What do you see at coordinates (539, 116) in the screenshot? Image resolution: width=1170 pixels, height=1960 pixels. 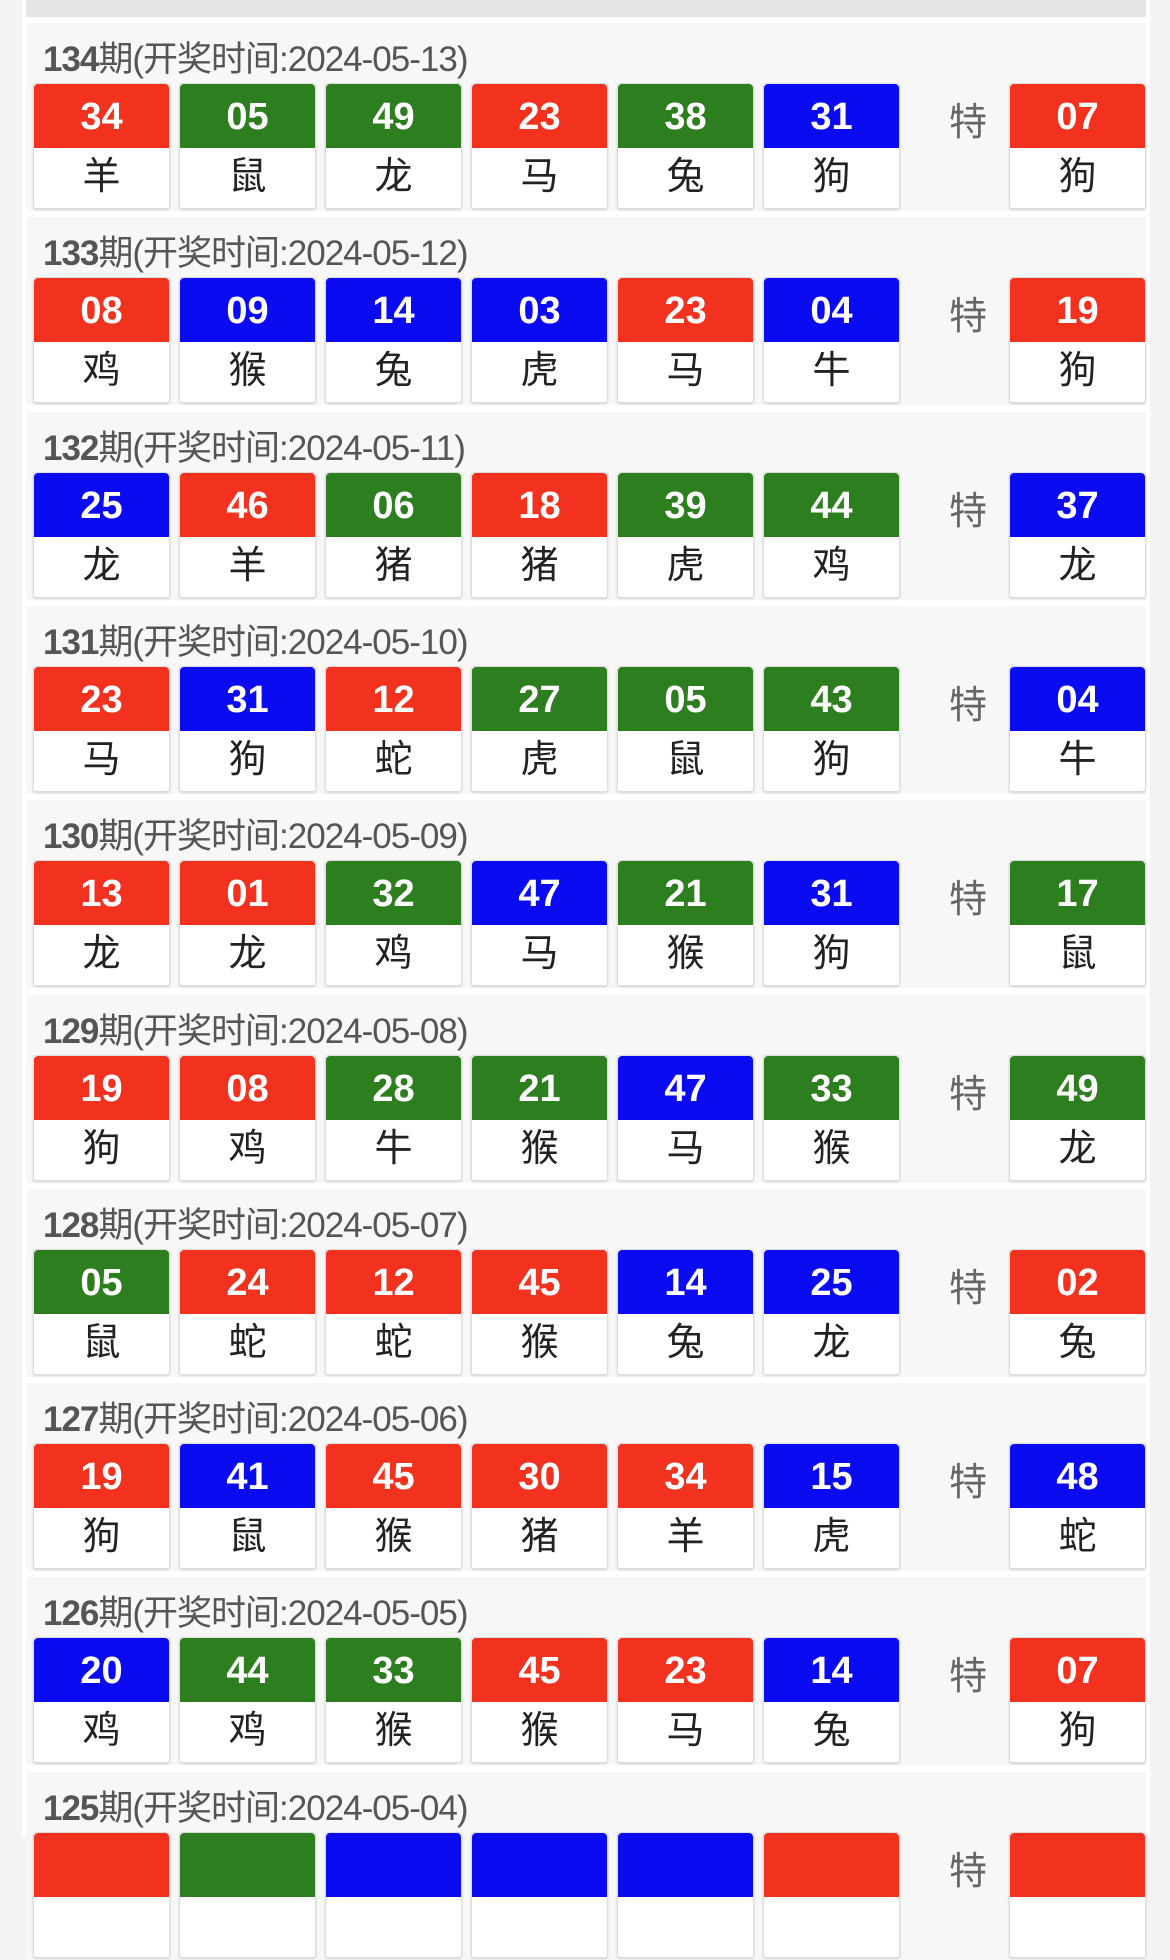 I see `ball-number: 23` at bounding box center [539, 116].